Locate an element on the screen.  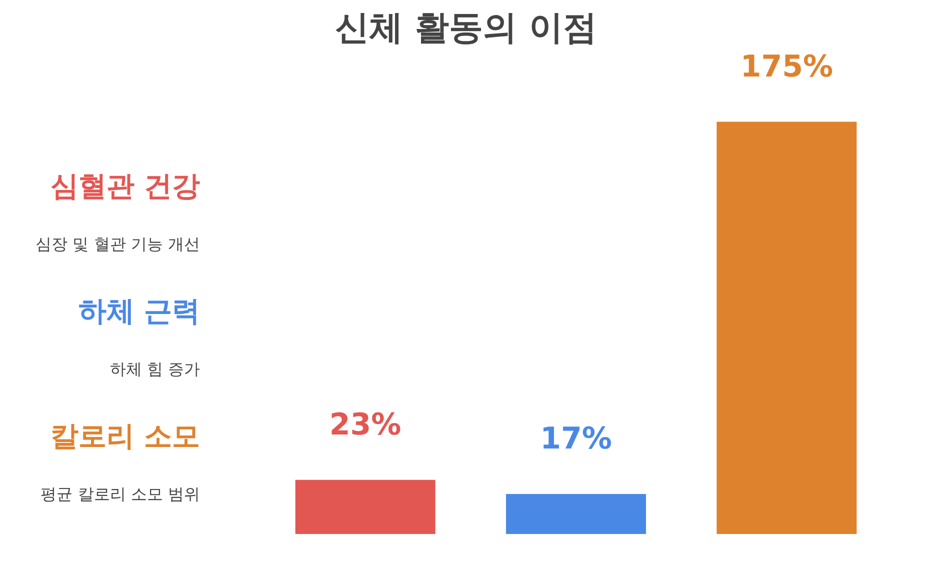
text: 칼로리 소모 is located at coordinates (125, 436).